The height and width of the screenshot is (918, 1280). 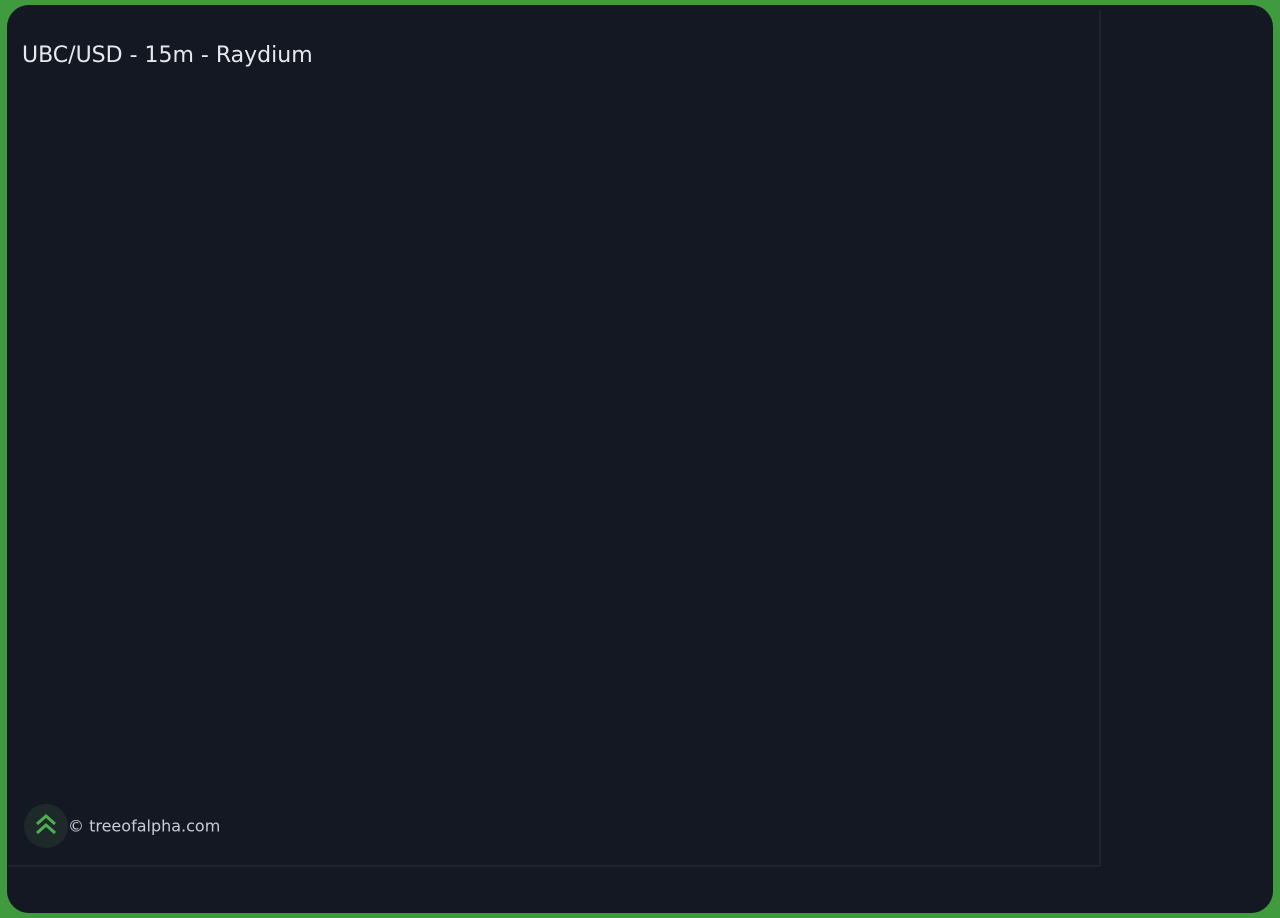 I want to click on chart-title: UBC/USD - 15m - Raydium, so click(x=167, y=55).